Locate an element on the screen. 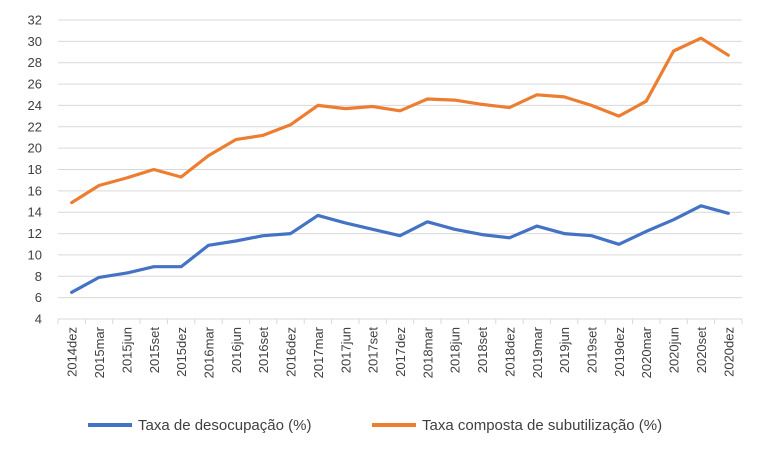 Image resolution: width=758 pixels, height=452 pixels. y-tick-label: 32 is located at coordinates (35, 20).